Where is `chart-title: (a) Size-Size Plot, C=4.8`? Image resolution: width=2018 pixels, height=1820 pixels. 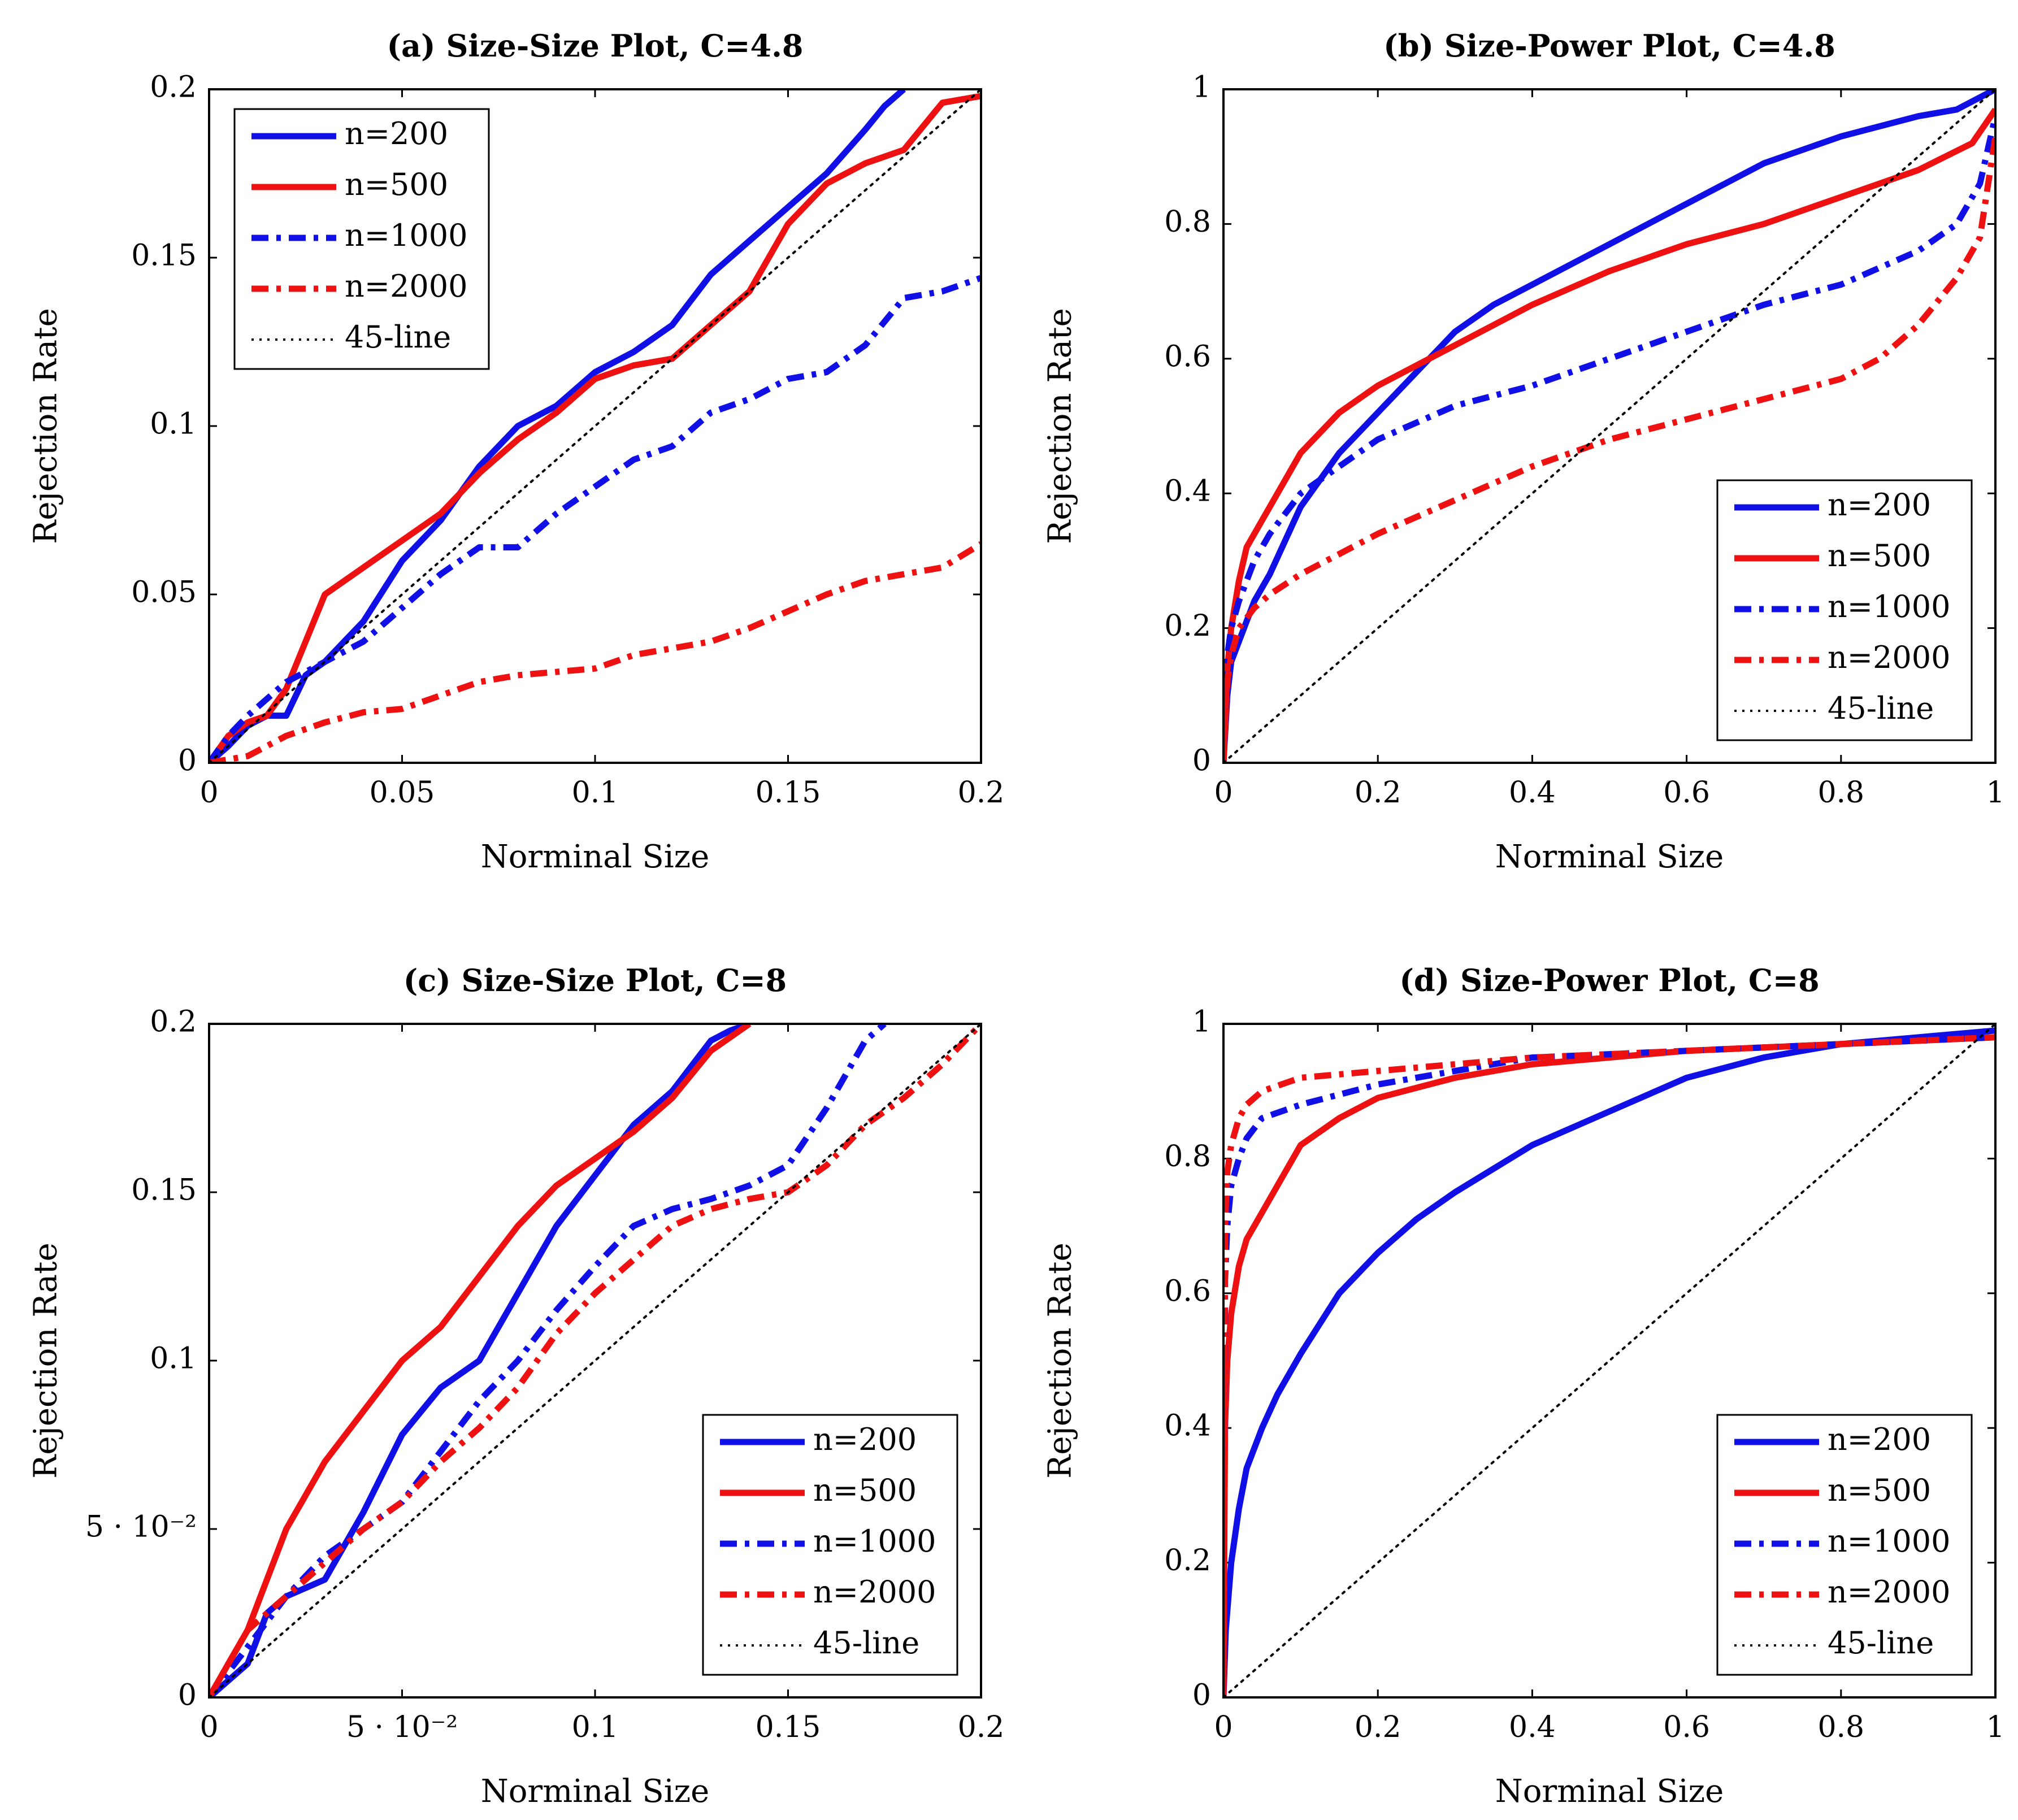 chart-title: (a) Size-Size Plot, C=4.8 is located at coordinates (595, 46).